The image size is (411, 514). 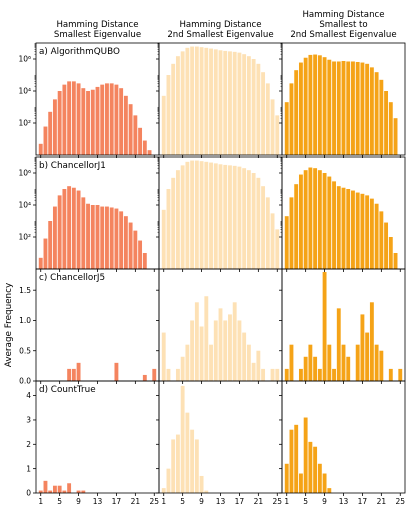 I want to click on panel-r1-c2, so click(x=219, y=100).